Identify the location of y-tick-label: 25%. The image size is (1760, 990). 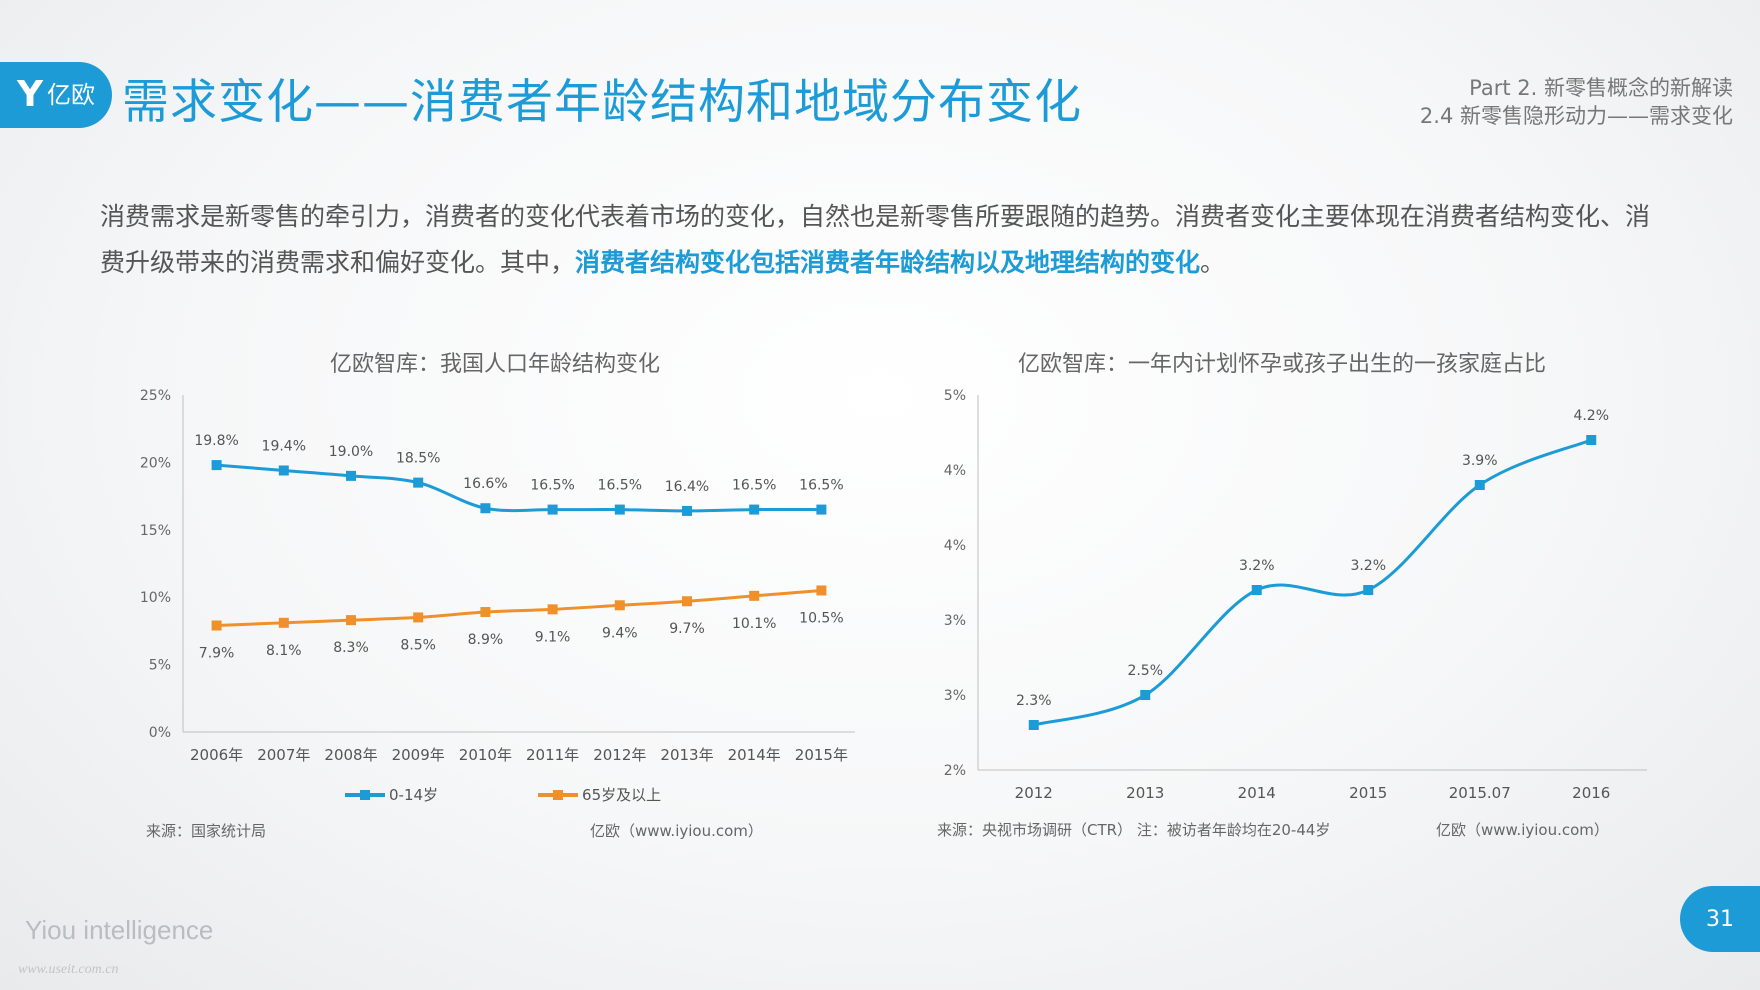
(155, 396).